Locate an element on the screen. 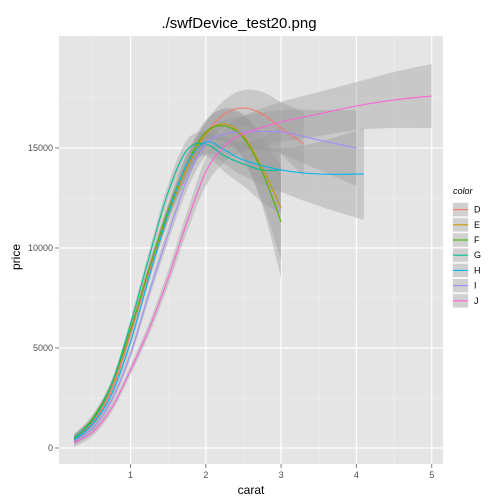  x-axis-title: carat is located at coordinates (251, 490).